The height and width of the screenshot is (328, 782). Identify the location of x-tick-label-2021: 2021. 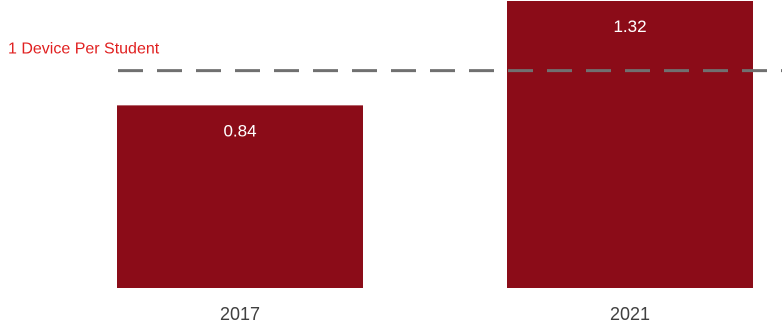
(630, 314).